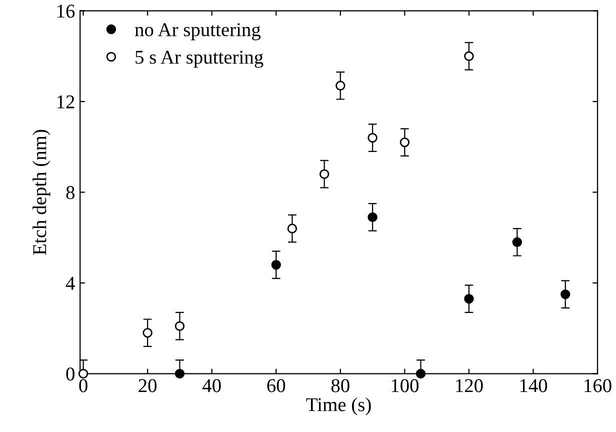  What do you see at coordinates (66, 11) in the screenshot?
I see `y-tick-label: 16` at bounding box center [66, 11].